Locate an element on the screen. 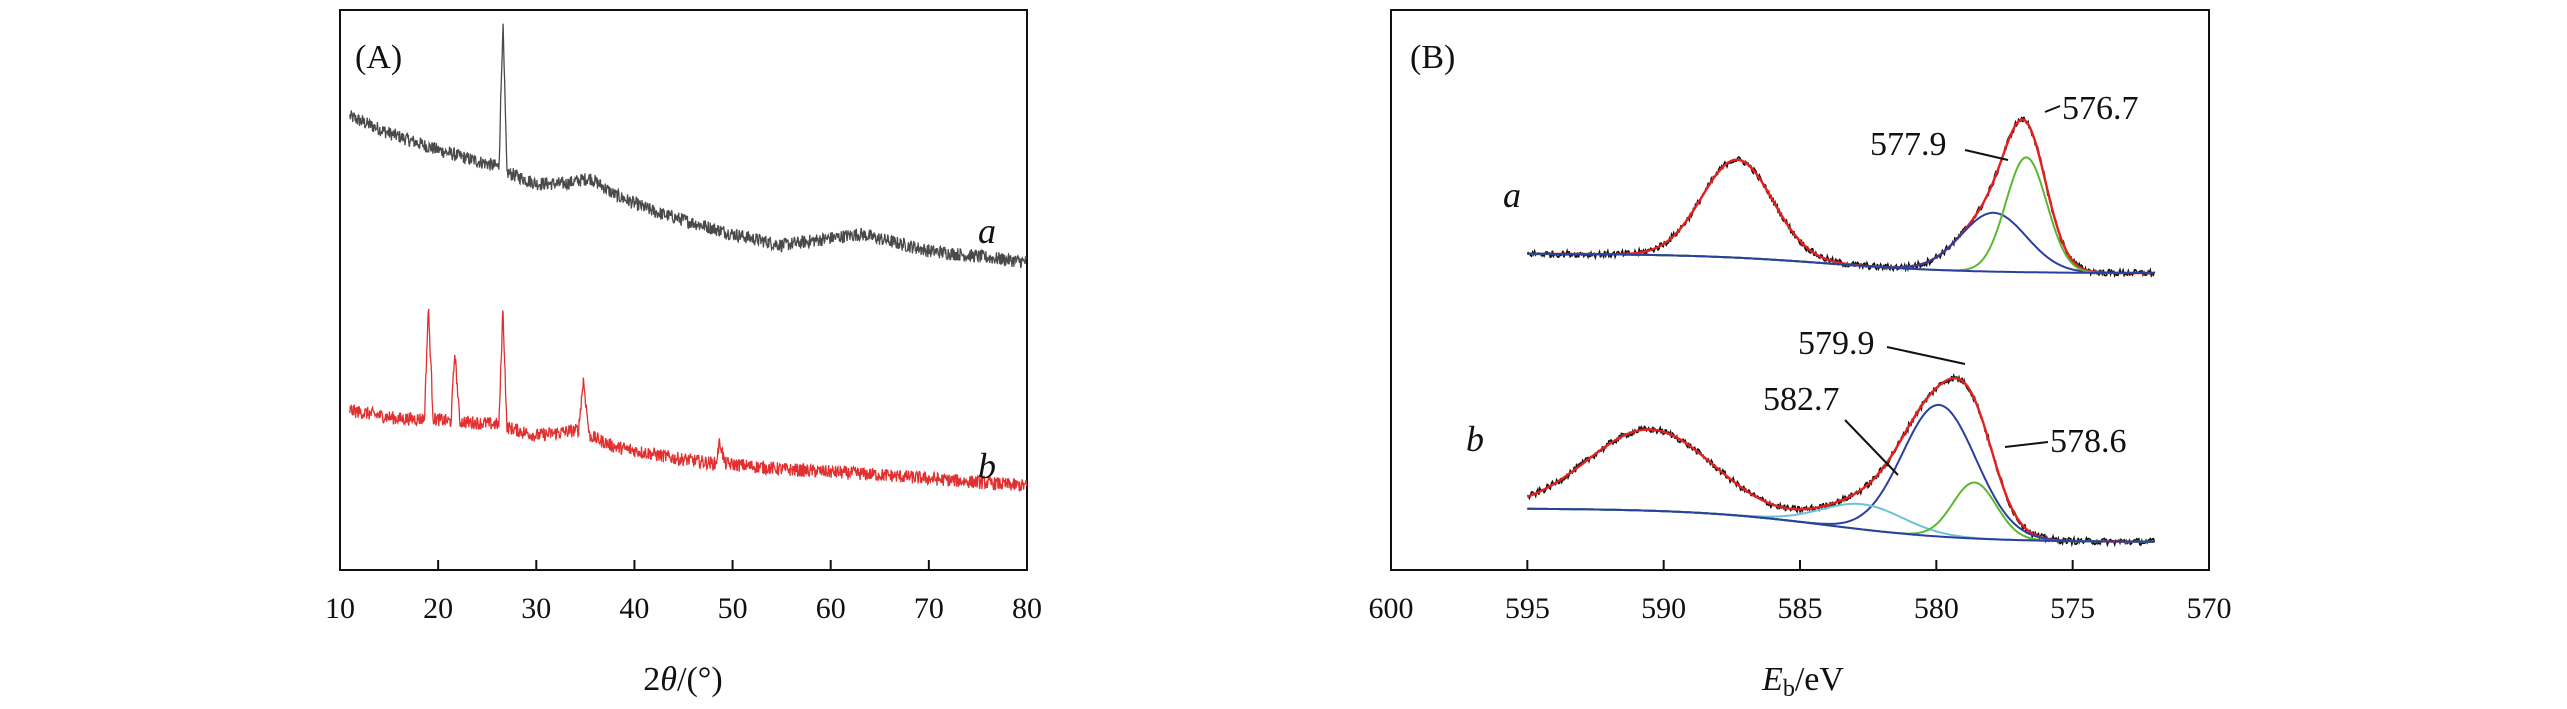 The height and width of the screenshot is (709, 2567). panel-a-x-axis-title: 2θ/(°) is located at coordinates (682, 679).